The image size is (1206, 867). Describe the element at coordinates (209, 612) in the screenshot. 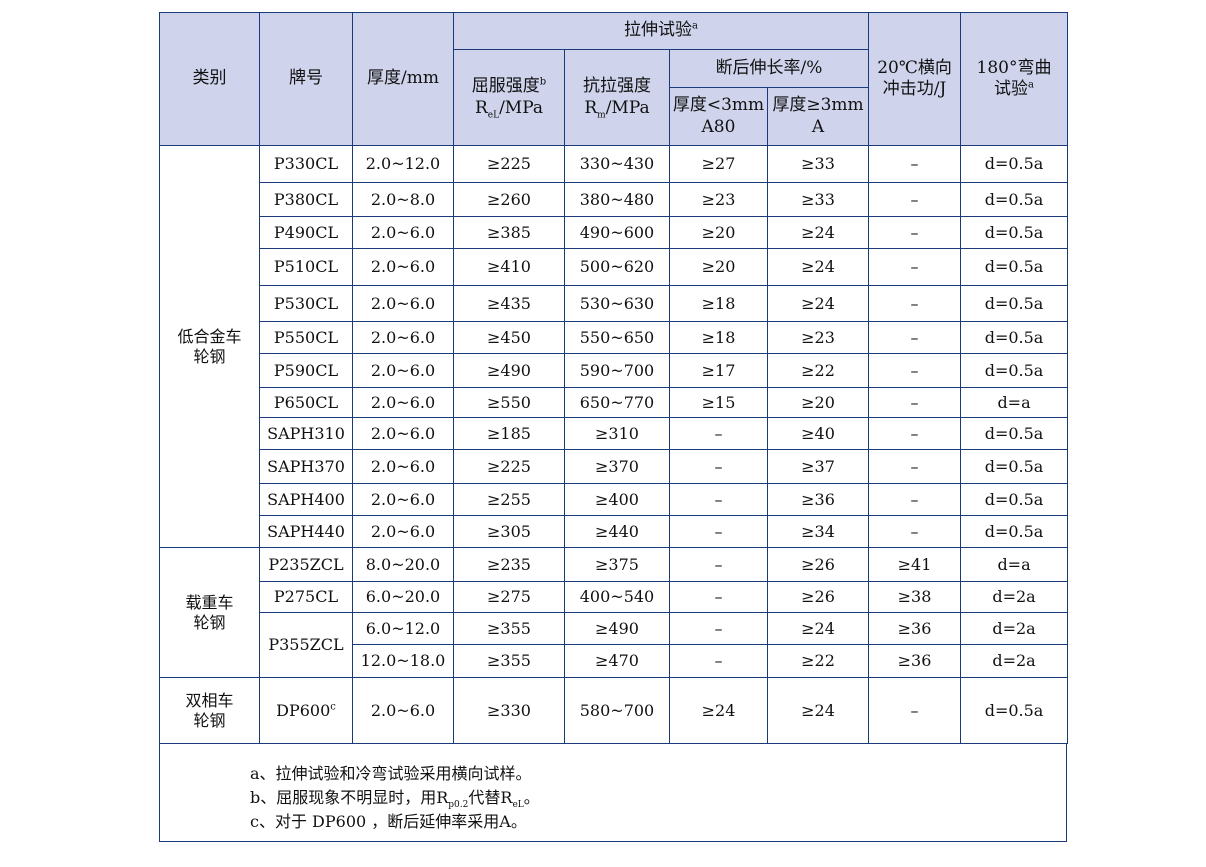

I see `group-heavy-truck: 载重车 轮钢` at that location.